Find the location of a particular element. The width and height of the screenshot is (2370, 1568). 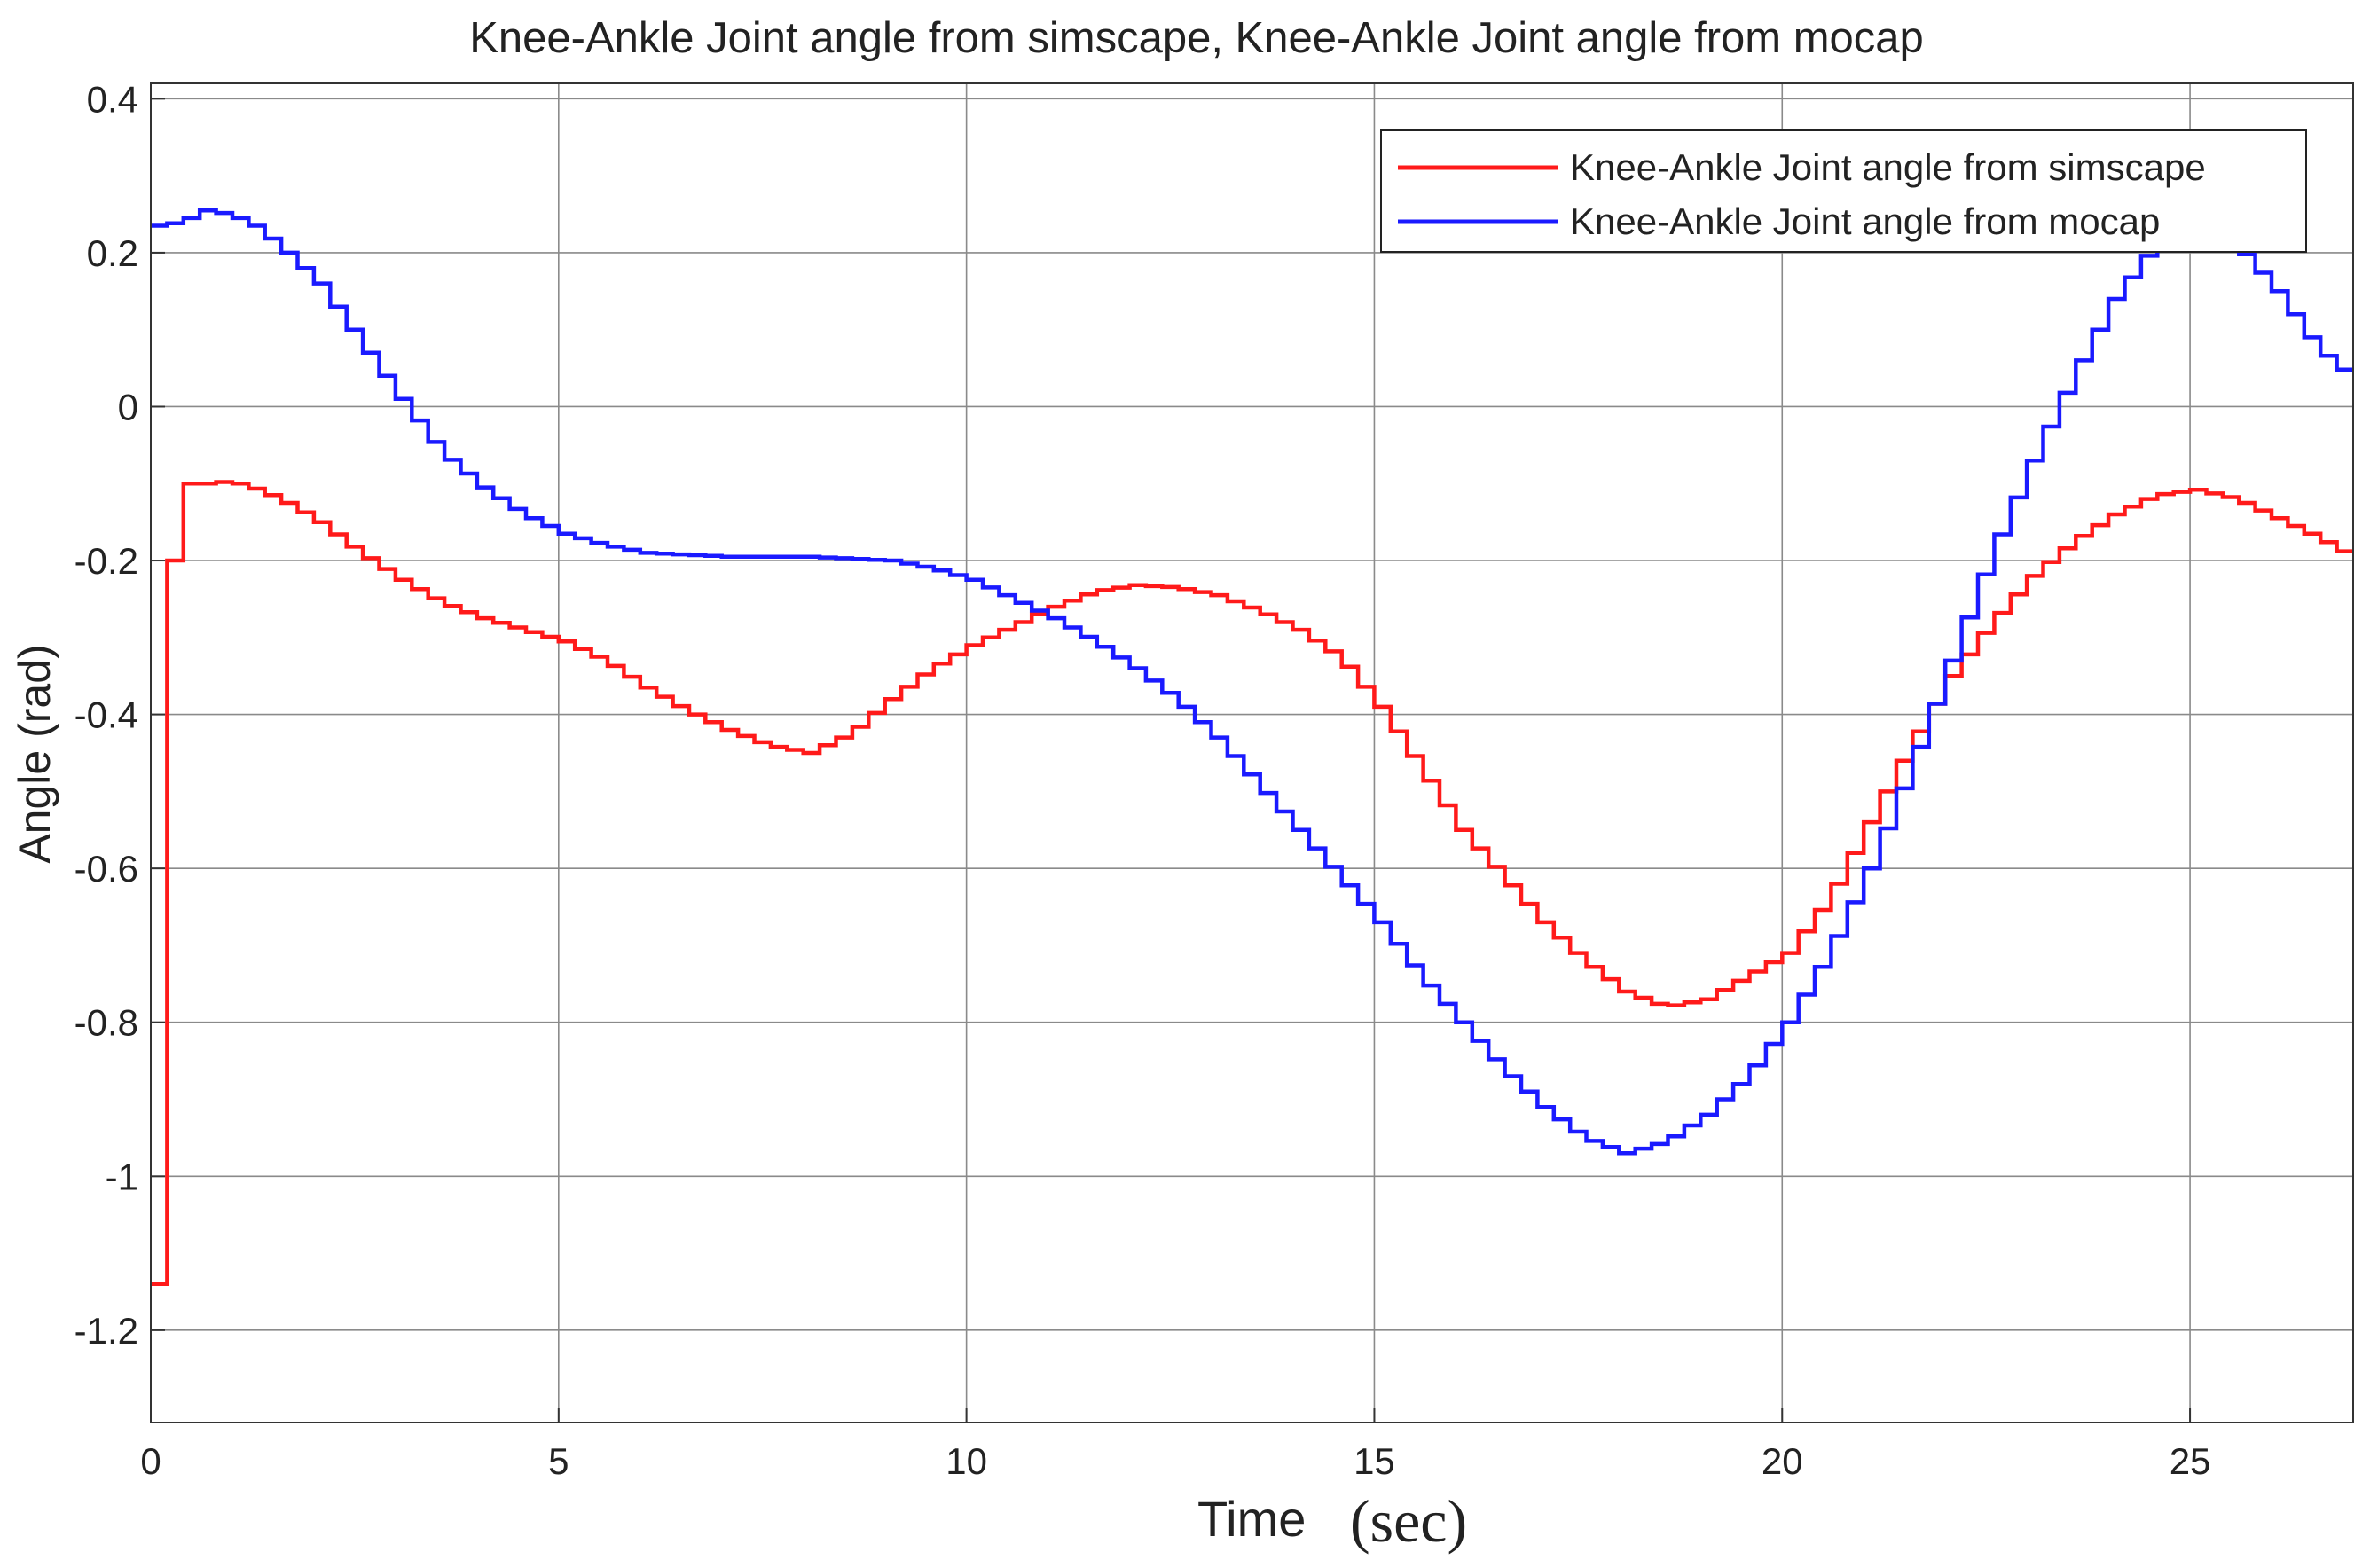

x-tick-label: 0 is located at coordinates (151, 1461).